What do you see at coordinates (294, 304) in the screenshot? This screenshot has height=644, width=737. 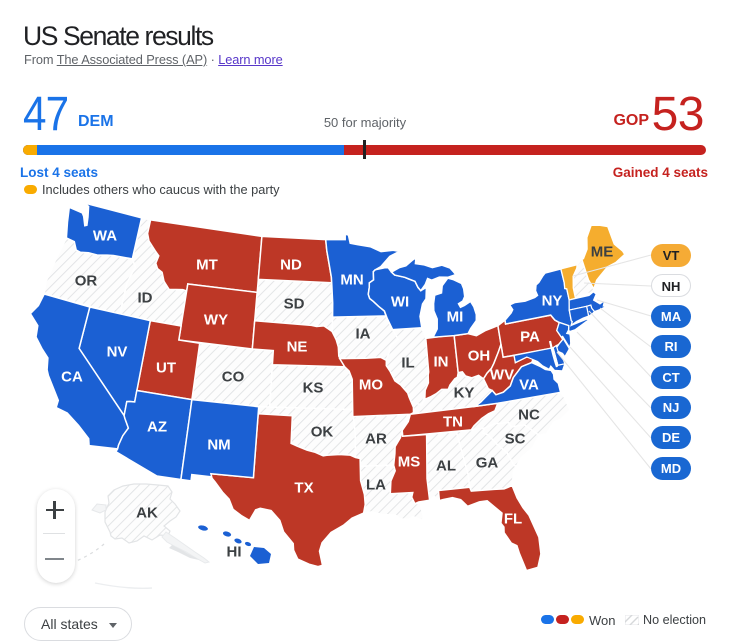 I see `svg-text: SD` at bounding box center [294, 304].